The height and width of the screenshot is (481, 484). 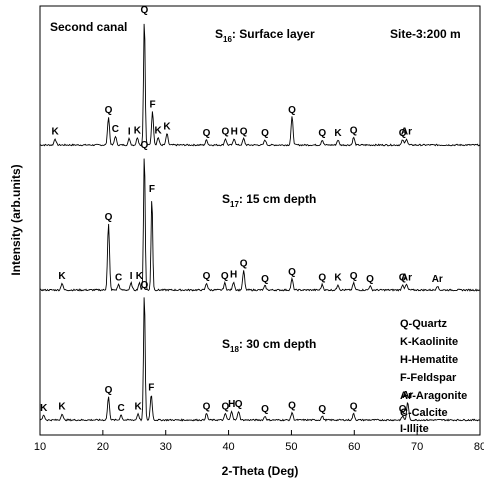 I want to click on legend-entry: K-Kaolinite, so click(x=429, y=342).